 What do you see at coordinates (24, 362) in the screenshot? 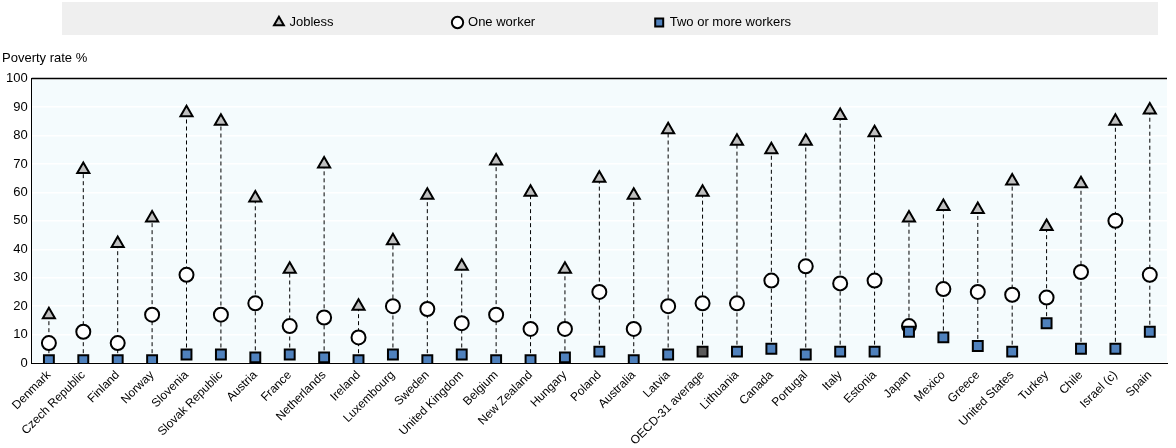
I see `y-tick-label: 0` at bounding box center [24, 362].